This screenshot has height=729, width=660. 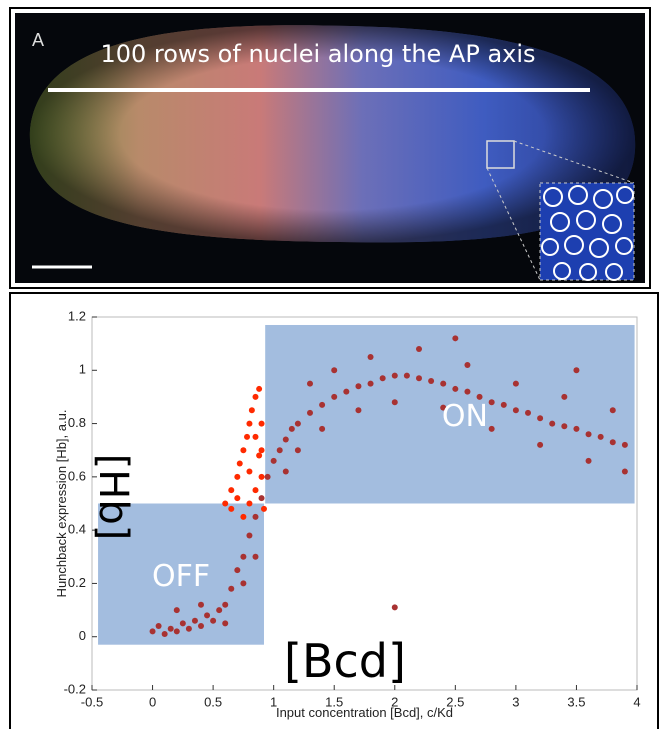 What do you see at coordinates (345, 661) in the screenshot?
I see `x-annotation: [Bcd]` at bounding box center [345, 661].